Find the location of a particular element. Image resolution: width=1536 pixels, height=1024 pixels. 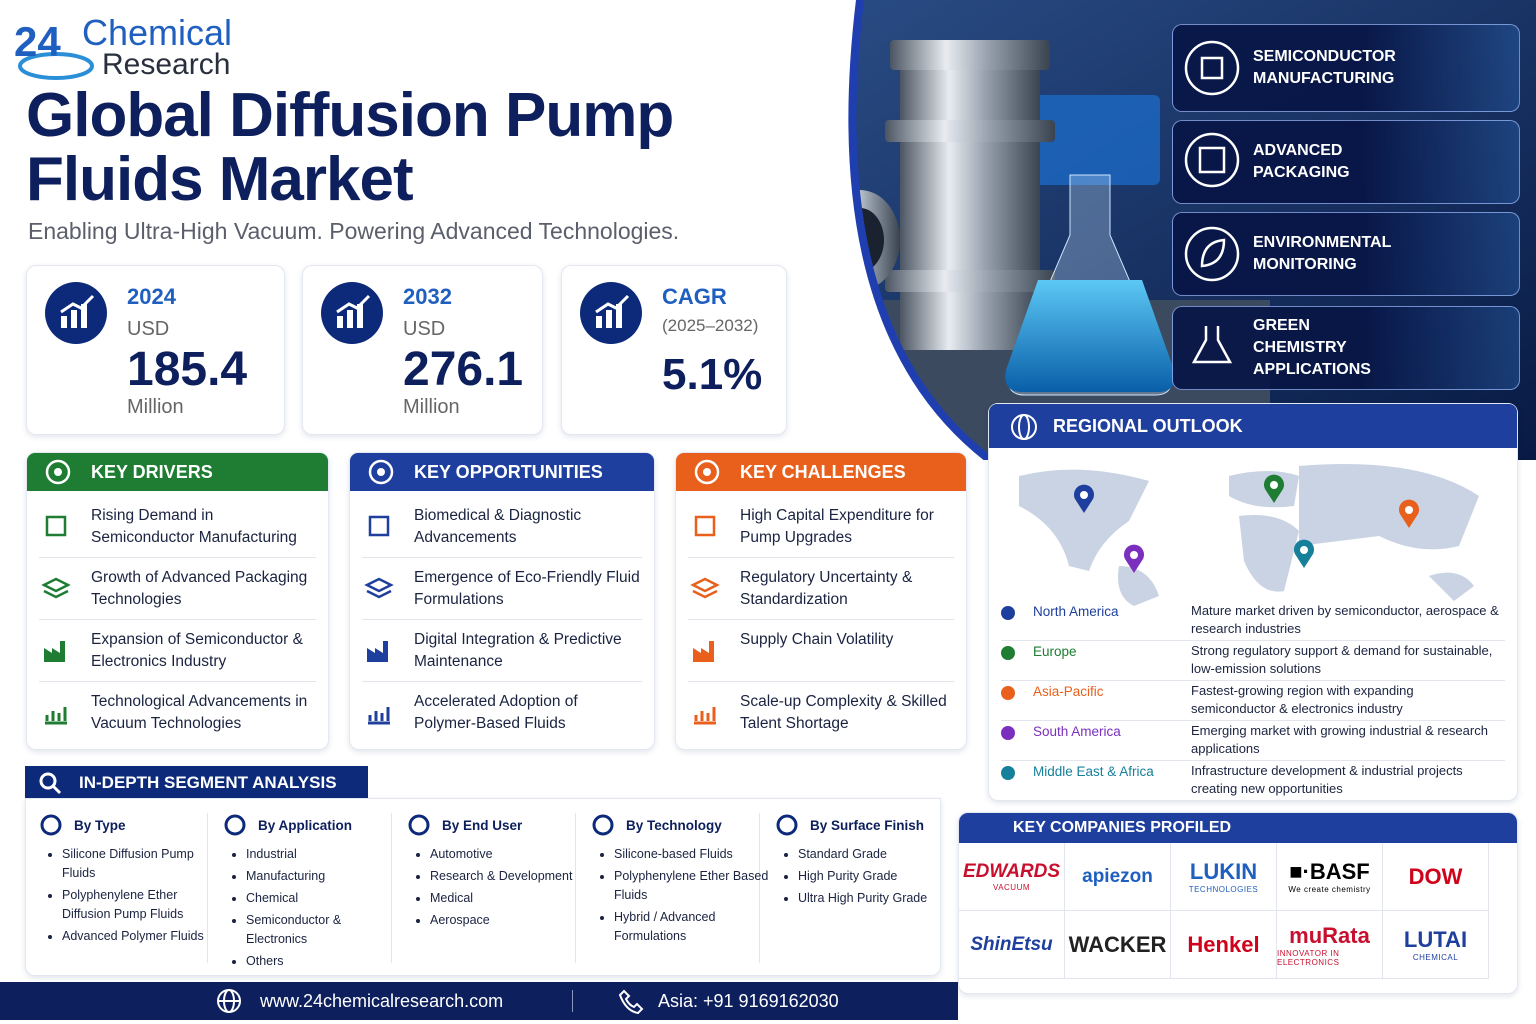

stat-unit: (2025–2032) is located at coordinates (710, 325).